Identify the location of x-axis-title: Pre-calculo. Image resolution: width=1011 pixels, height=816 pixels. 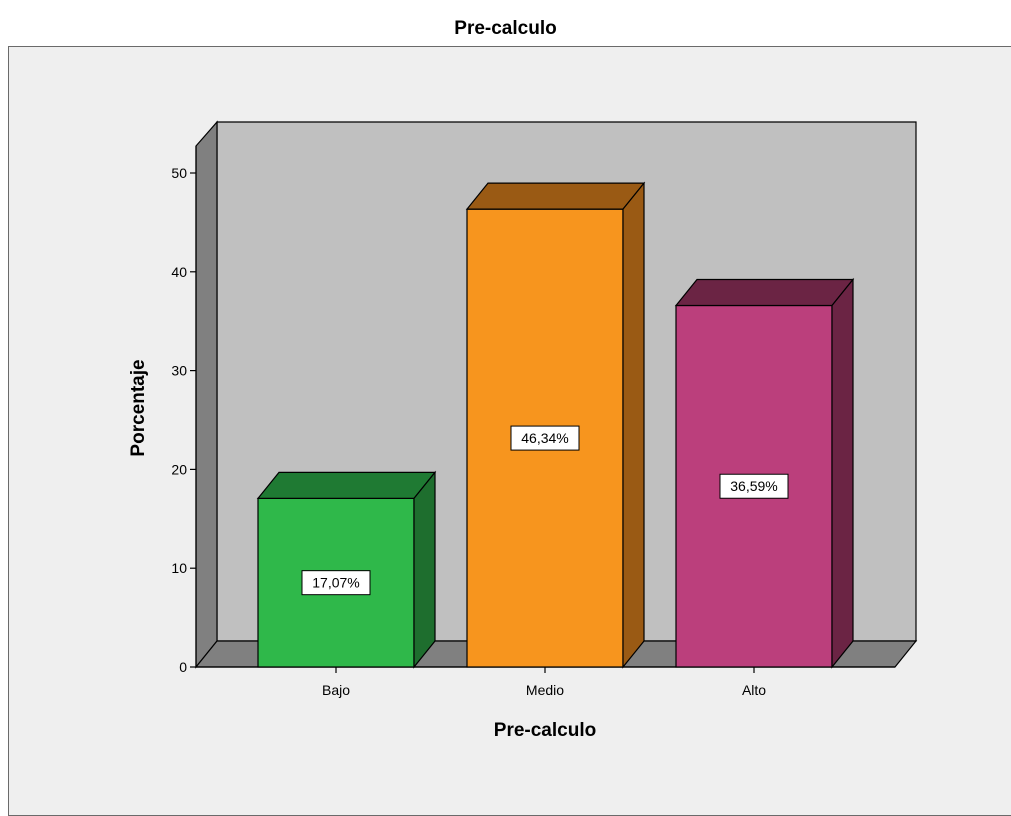
(545, 730).